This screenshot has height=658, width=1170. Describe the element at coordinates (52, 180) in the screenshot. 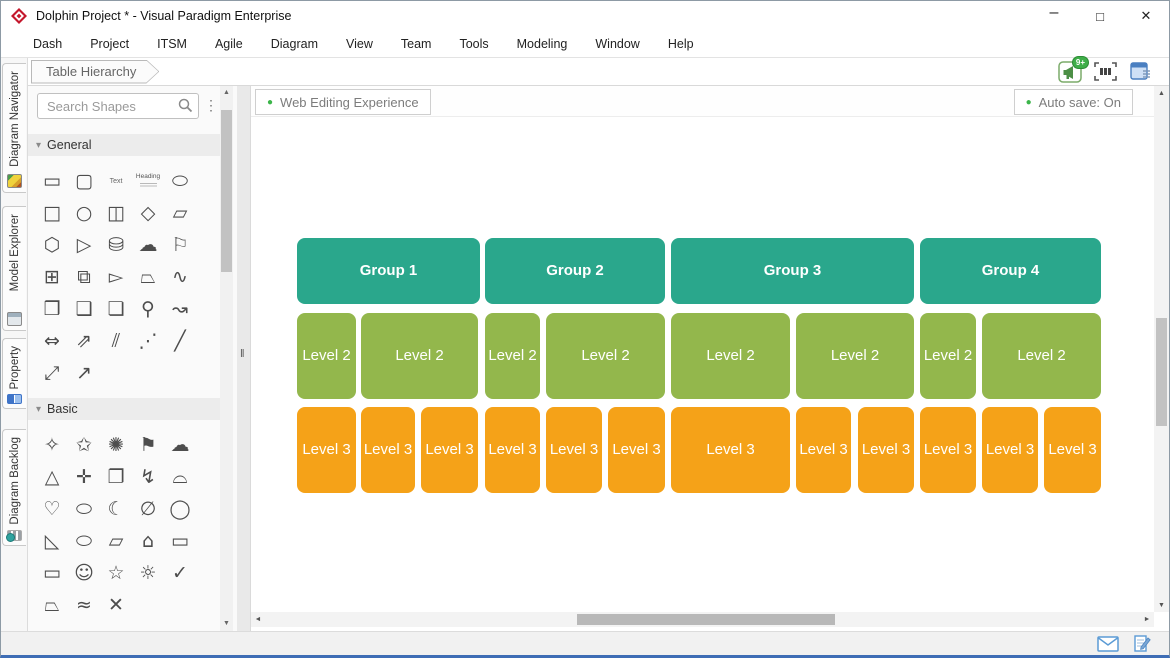

I see `shape-rectangle: ▭` at that location.